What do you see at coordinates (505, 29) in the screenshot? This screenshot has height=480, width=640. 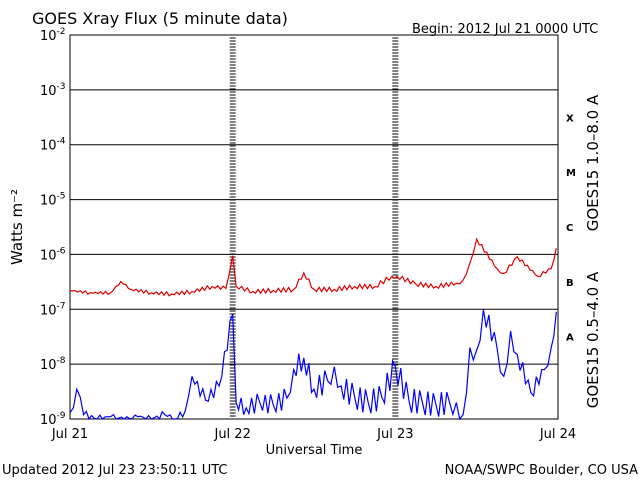 I see `begin-label: Begin: 2012 Jul 21 0000 UTC` at bounding box center [505, 29].